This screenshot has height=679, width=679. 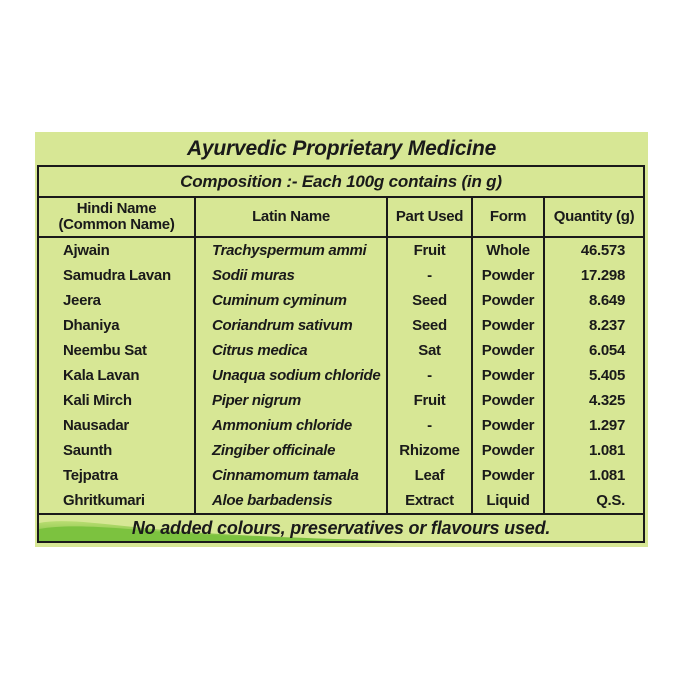 What do you see at coordinates (90, 475) in the screenshot?
I see `cell-hindi-name: Tejpatra` at bounding box center [90, 475].